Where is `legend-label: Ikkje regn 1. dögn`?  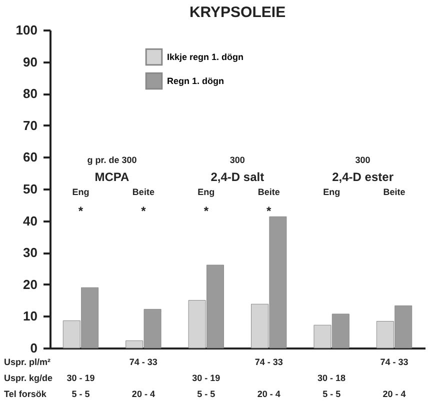
legend-label: Ikkje regn 1. dögn is located at coordinates (205, 57).